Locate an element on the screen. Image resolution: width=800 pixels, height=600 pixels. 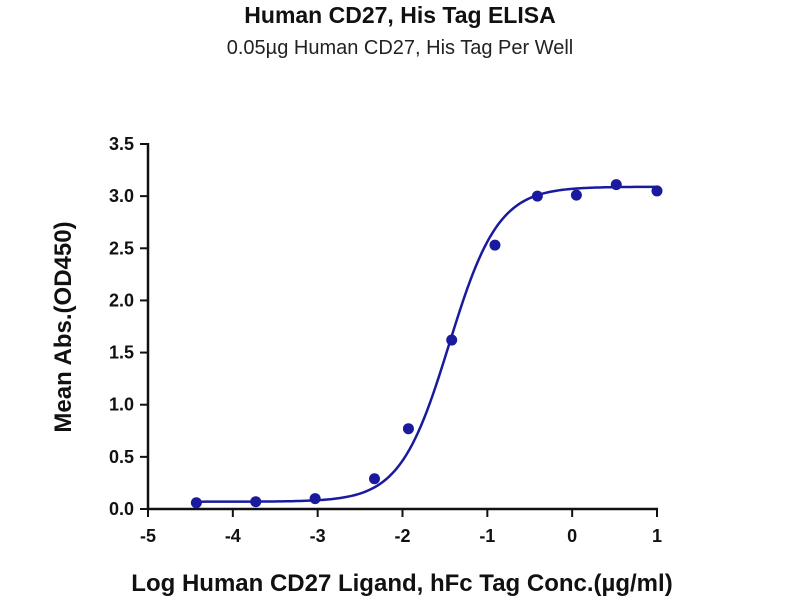
y-tick-label: 2.5 is located at coordinates (121, 248).